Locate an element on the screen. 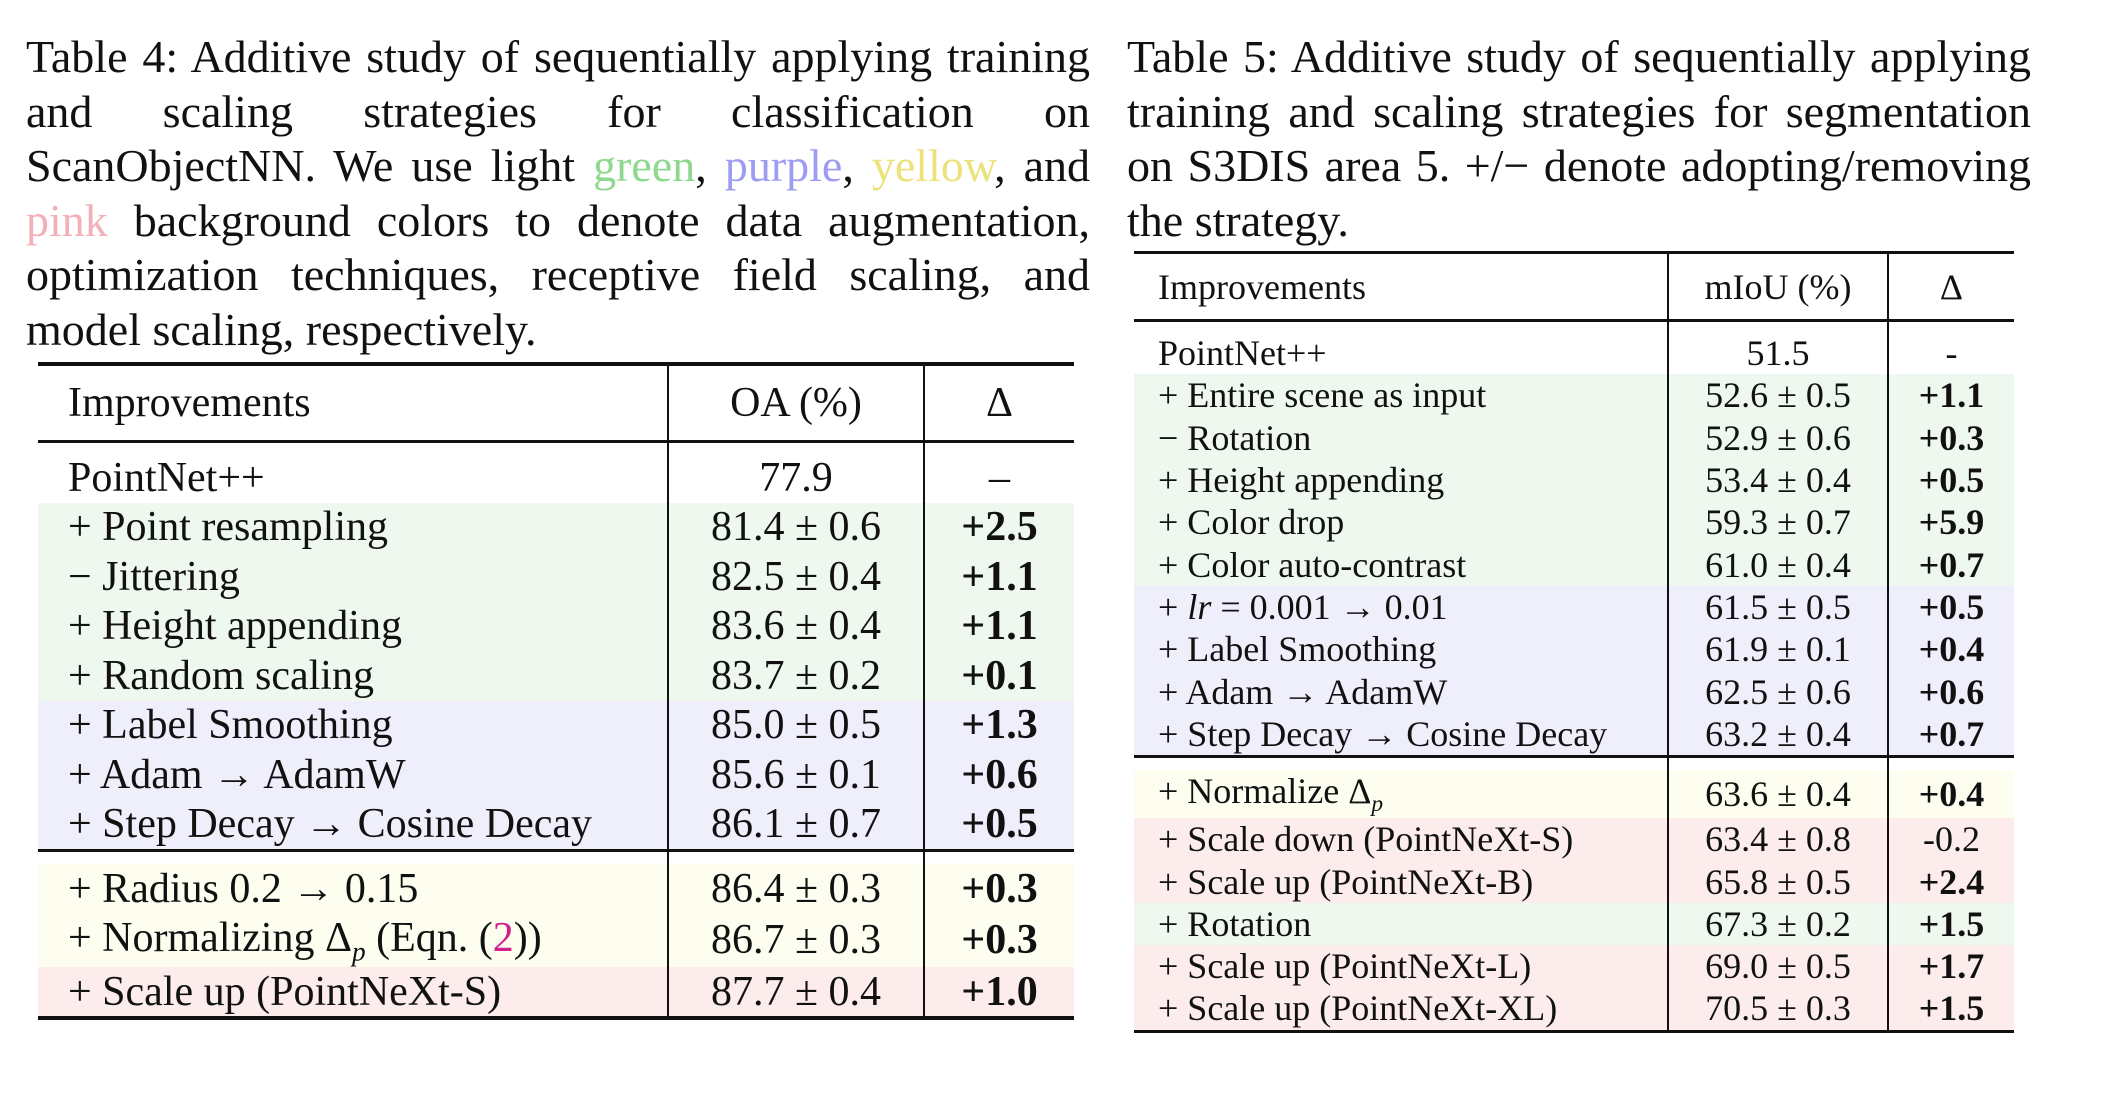 The image size is (2126, 1120). row-label: + Scale up (PointNeXt-L) is located at coordinates (1345, 966).